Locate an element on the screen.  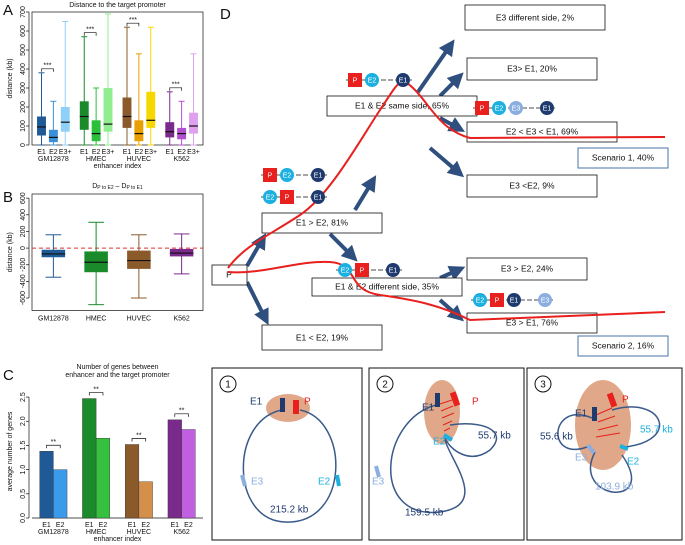
y-tick-label: 1.0 is located at coordinates (23, 470).